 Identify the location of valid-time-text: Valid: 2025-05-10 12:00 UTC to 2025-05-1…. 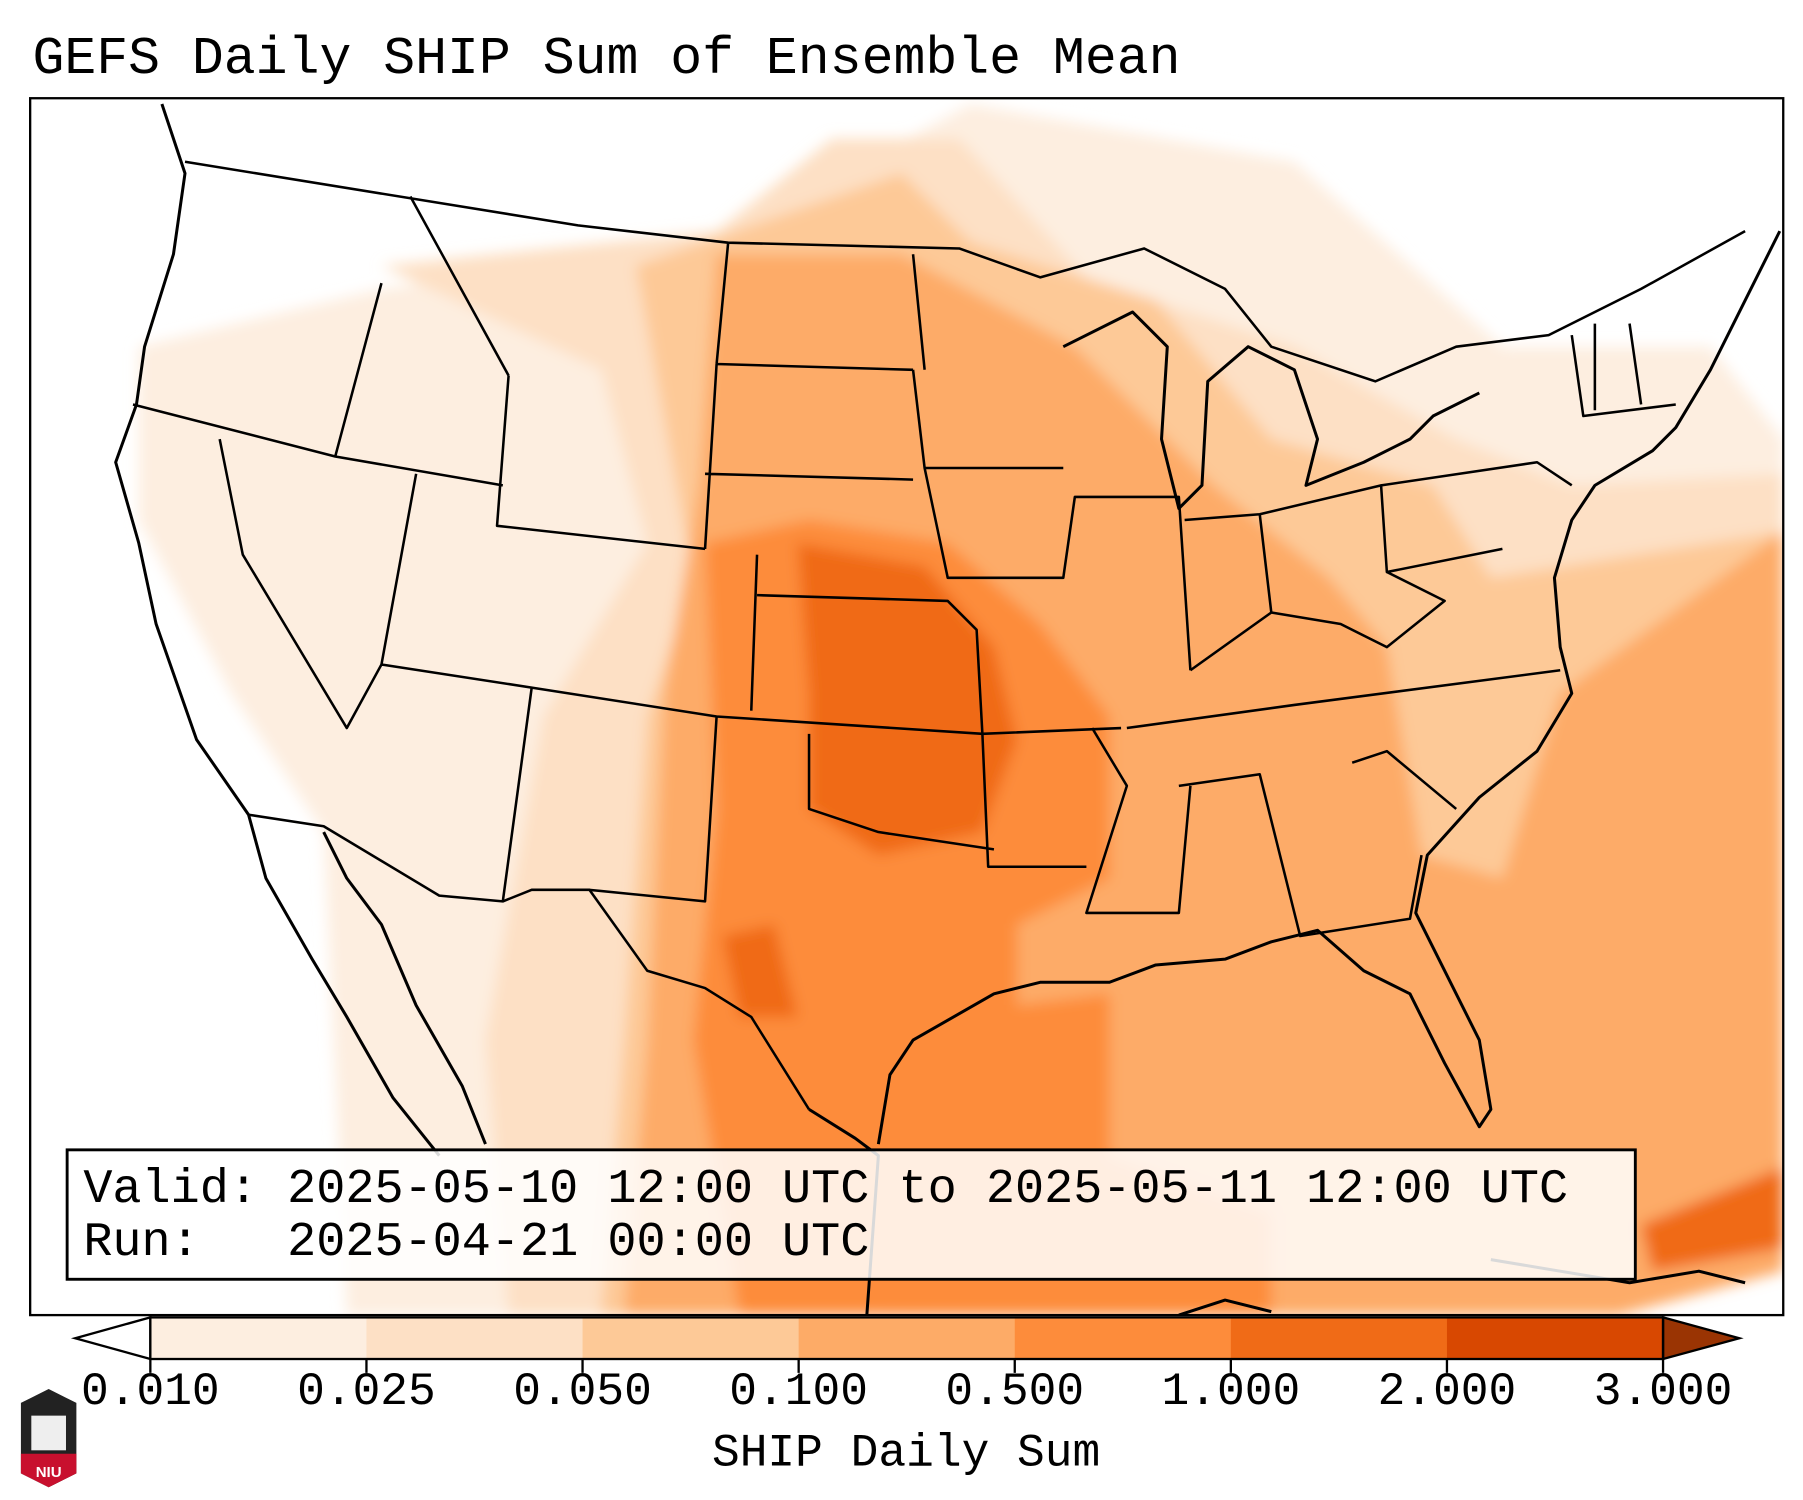
(825, 1189).